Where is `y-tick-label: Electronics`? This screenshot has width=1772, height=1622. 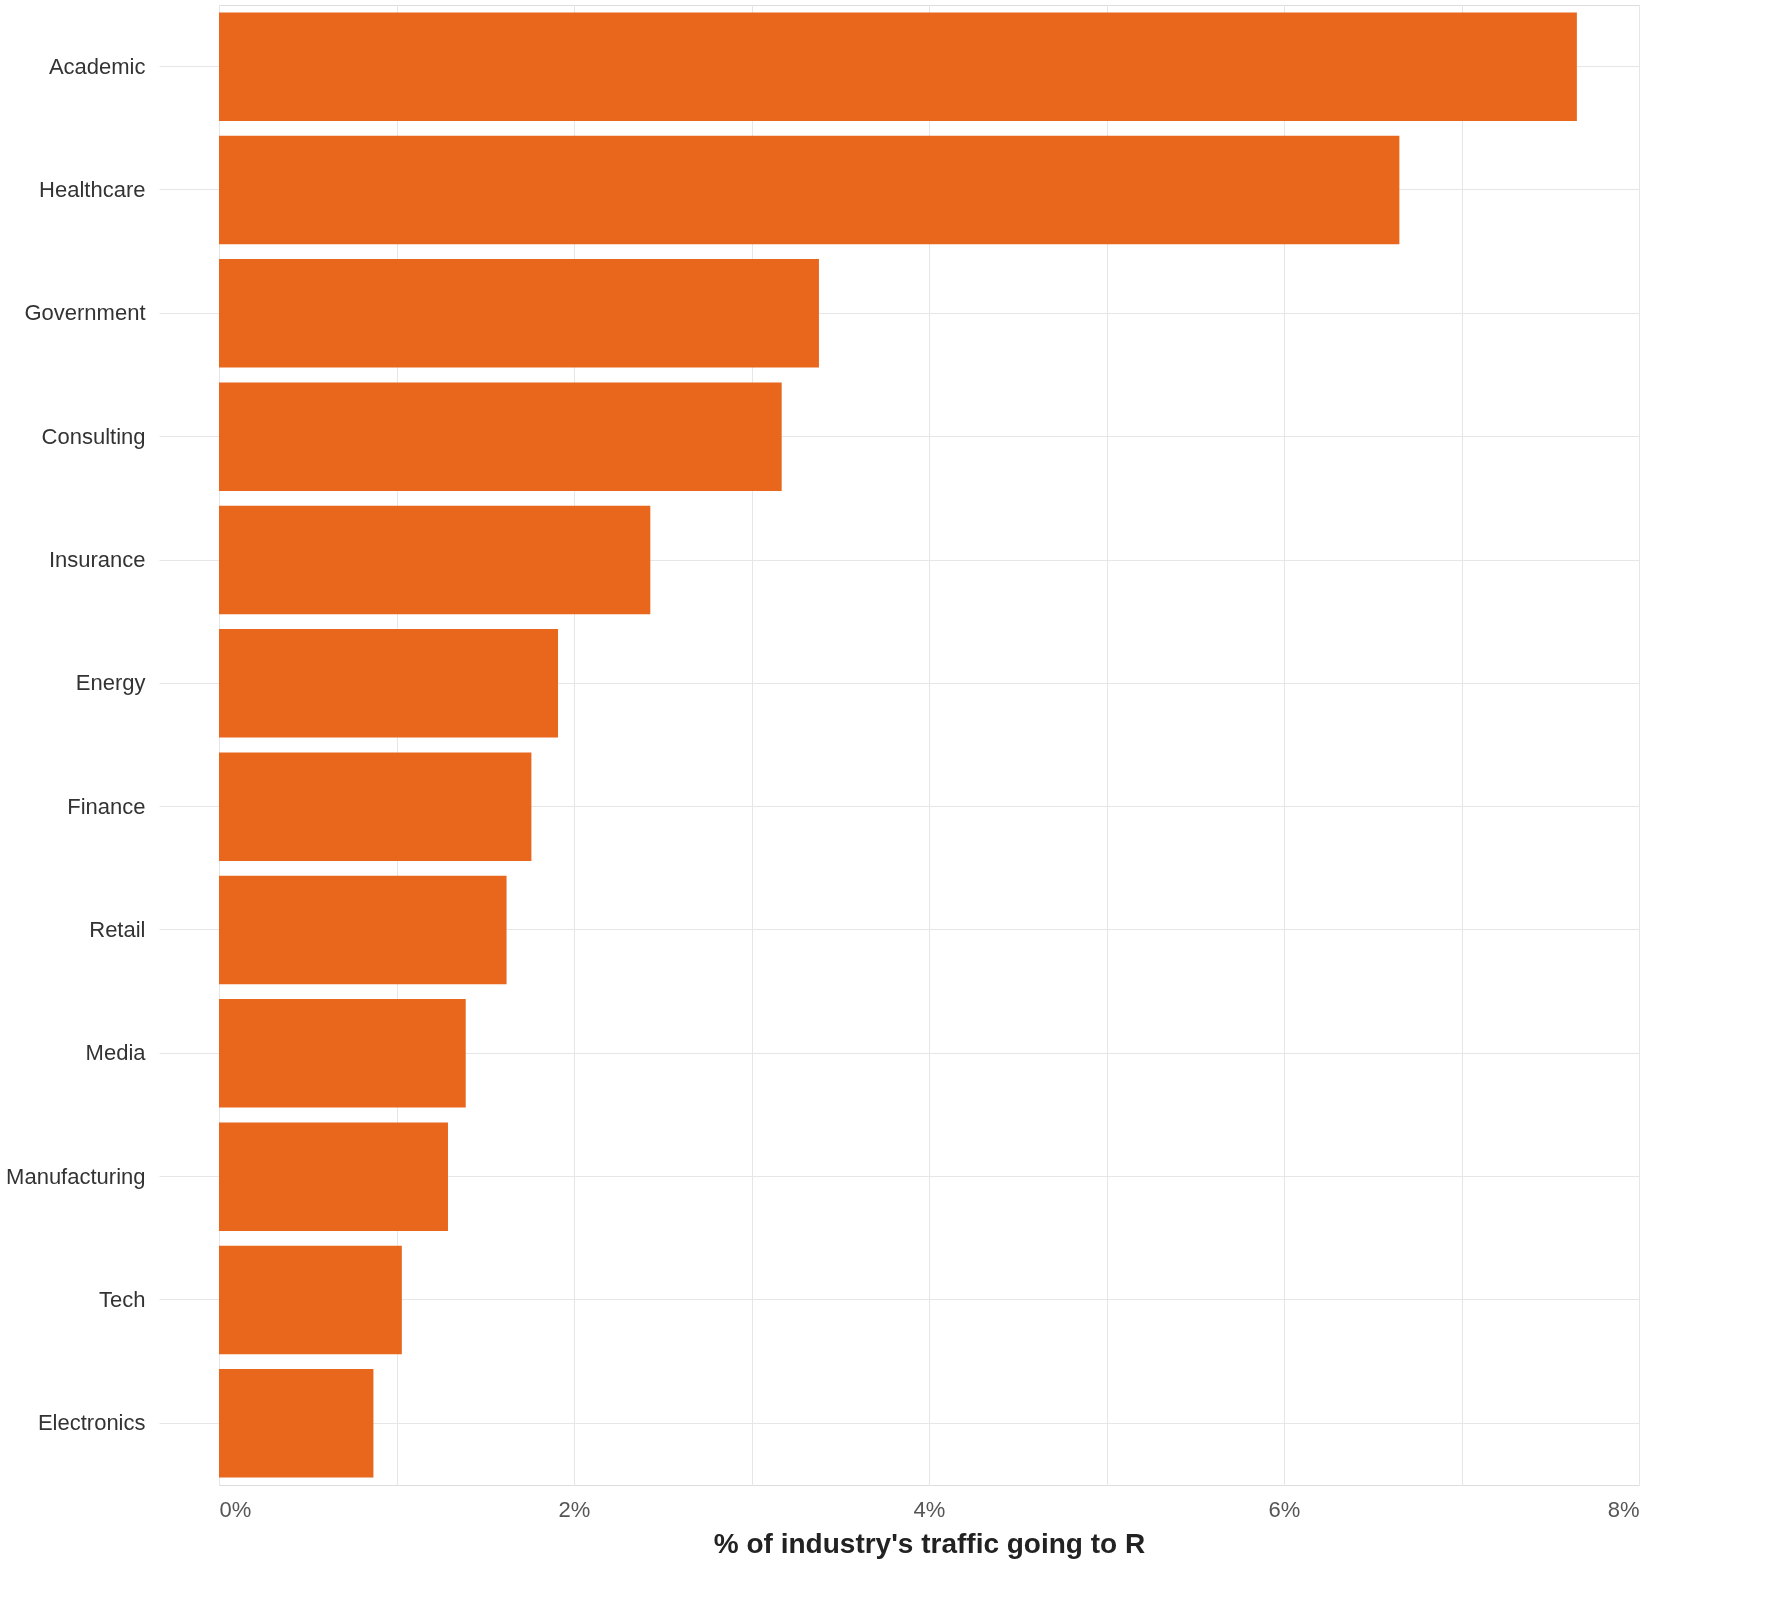
y-tick-label: Electronics is located at coordinates (91, 1423).